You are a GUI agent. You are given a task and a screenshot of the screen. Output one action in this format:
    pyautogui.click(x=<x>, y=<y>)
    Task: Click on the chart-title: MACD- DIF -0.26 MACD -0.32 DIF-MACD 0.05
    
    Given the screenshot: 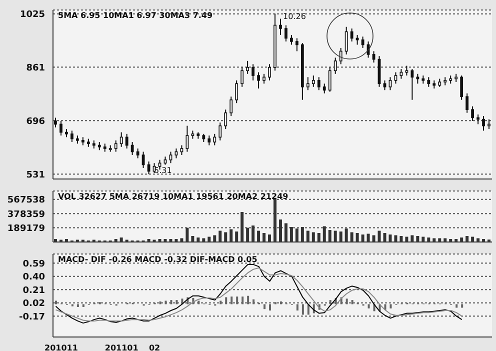 What is the action you would take?
    pyautogui.click(x=158, y=259)
    